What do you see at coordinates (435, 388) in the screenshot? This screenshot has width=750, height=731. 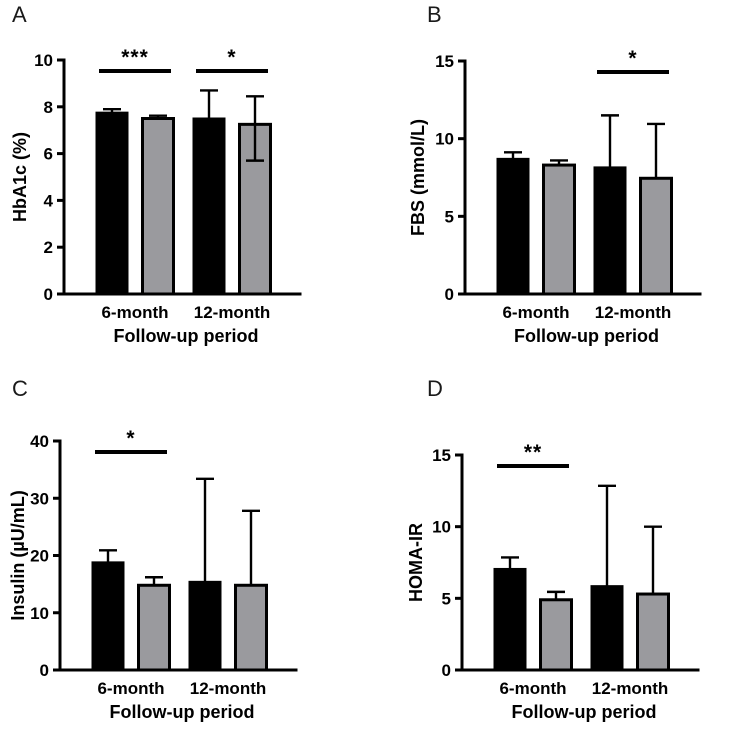 I see `panel-letter-d: D` at bounding box center [435, 388].